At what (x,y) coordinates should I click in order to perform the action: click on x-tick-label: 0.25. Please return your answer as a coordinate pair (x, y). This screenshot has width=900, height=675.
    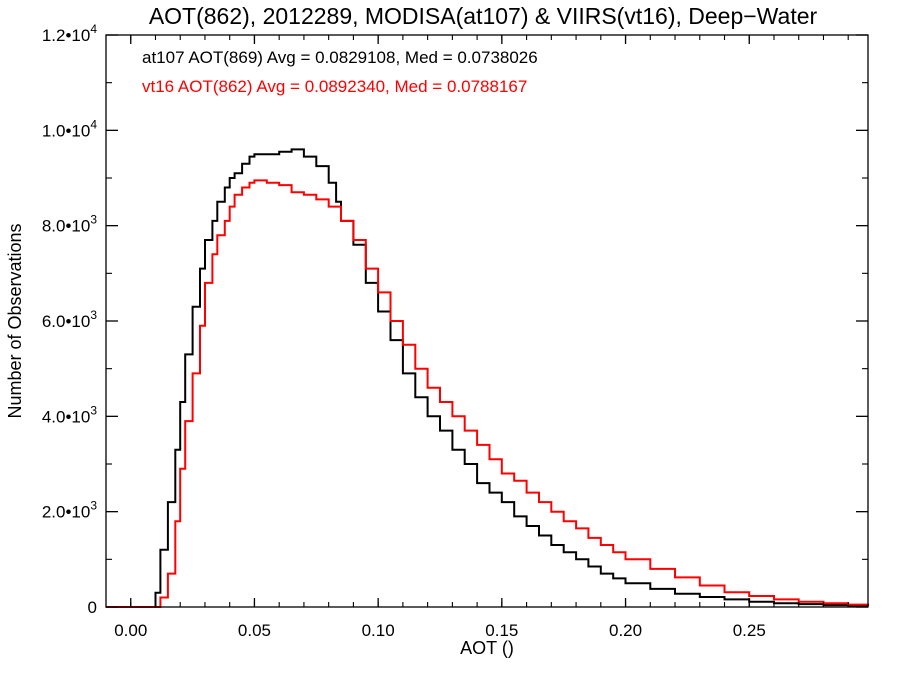
    Looking at the image, I should click on (749, 630).